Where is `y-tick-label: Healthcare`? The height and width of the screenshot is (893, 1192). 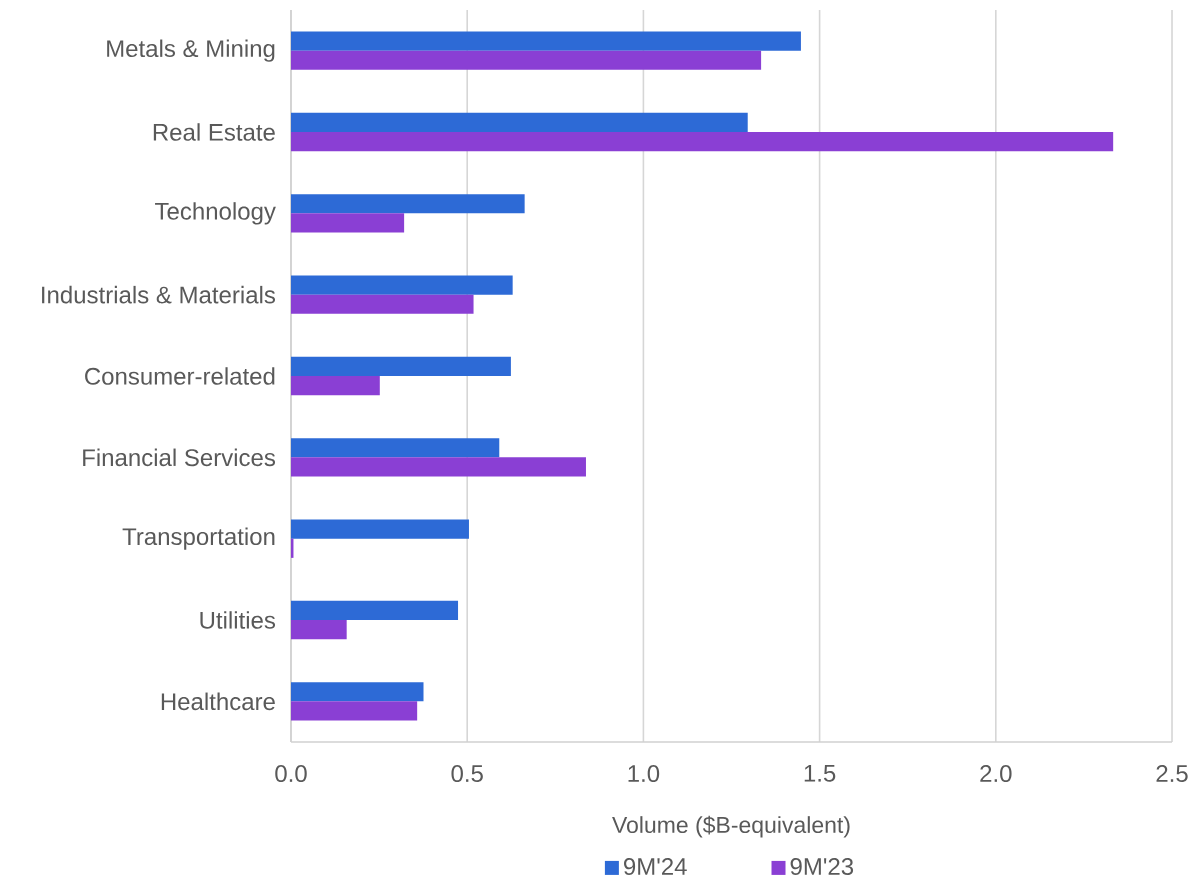
y-tick-label: Healthcare is located at coordinates (218, 701).